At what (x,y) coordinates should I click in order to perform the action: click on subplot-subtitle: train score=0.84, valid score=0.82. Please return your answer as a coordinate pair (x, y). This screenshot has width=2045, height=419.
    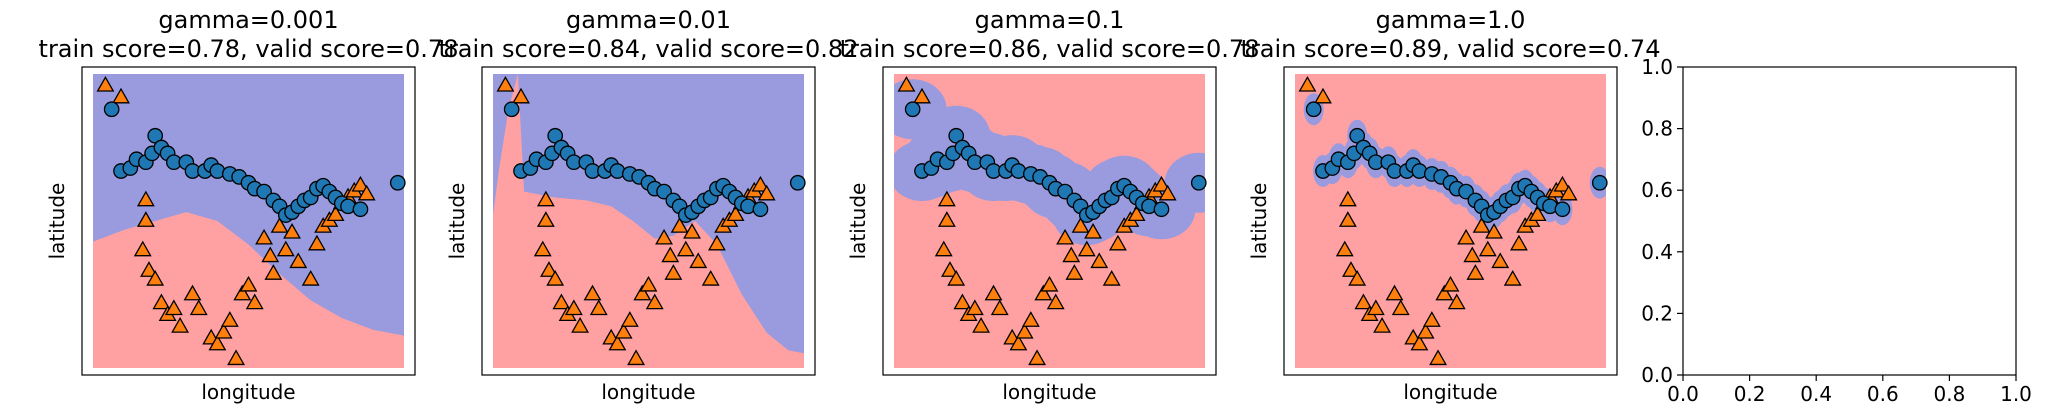
    Looking at the image, I should click on (649, 49).